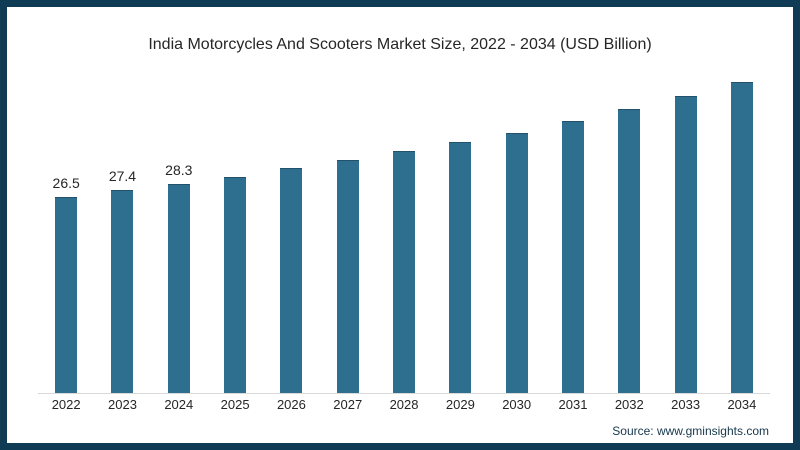 This screenshot has width=800, height=450. What do you see at coordinates (573, 404) in the screenshot?
I see `x-axis-label: 2031` at bounding box center [573, 404].